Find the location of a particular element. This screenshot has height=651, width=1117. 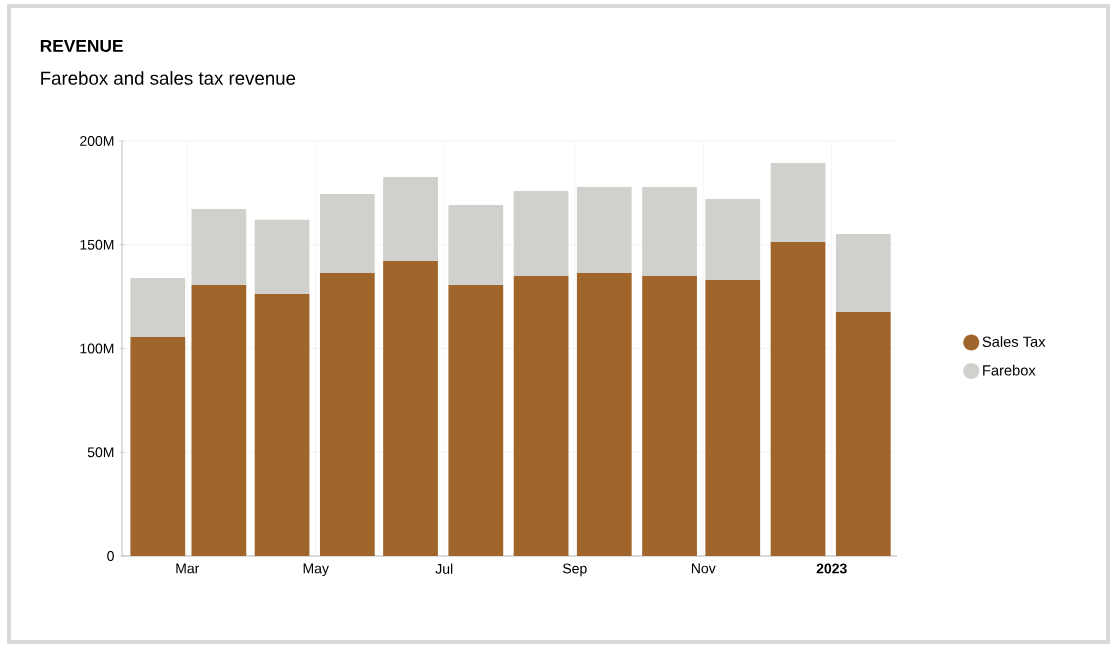

y-tick-label: 200M is located at coordinates (97, 141).